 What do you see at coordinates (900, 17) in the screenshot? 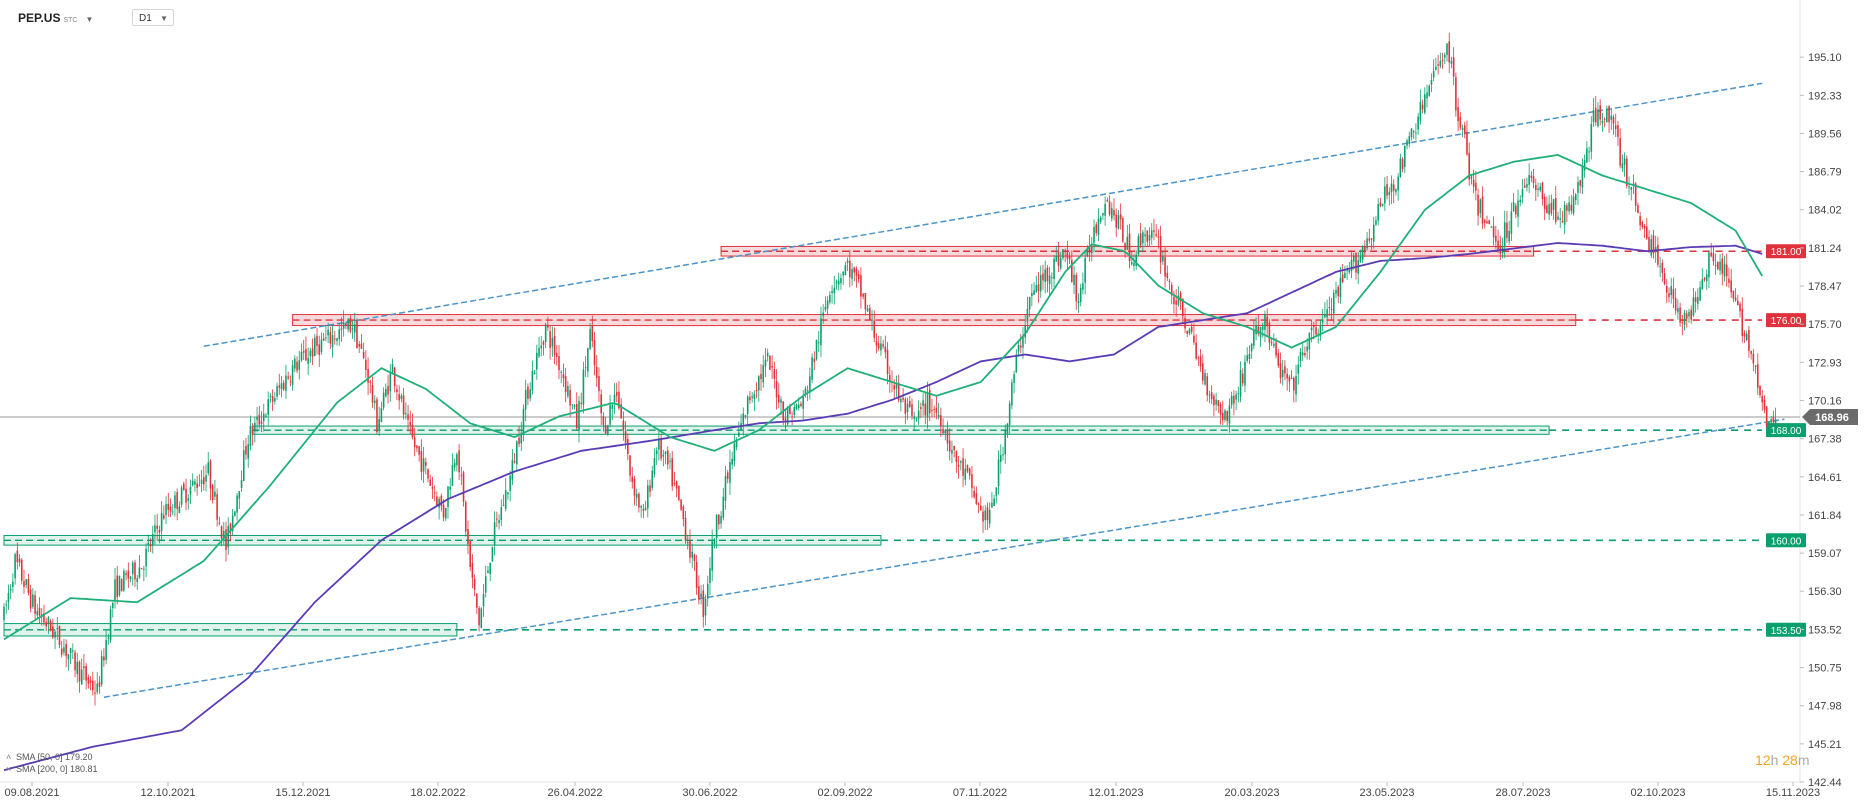
I see `chart-toolbar: PEP.US STC ▼ D1 ▼` at bounding box center [900, 17].